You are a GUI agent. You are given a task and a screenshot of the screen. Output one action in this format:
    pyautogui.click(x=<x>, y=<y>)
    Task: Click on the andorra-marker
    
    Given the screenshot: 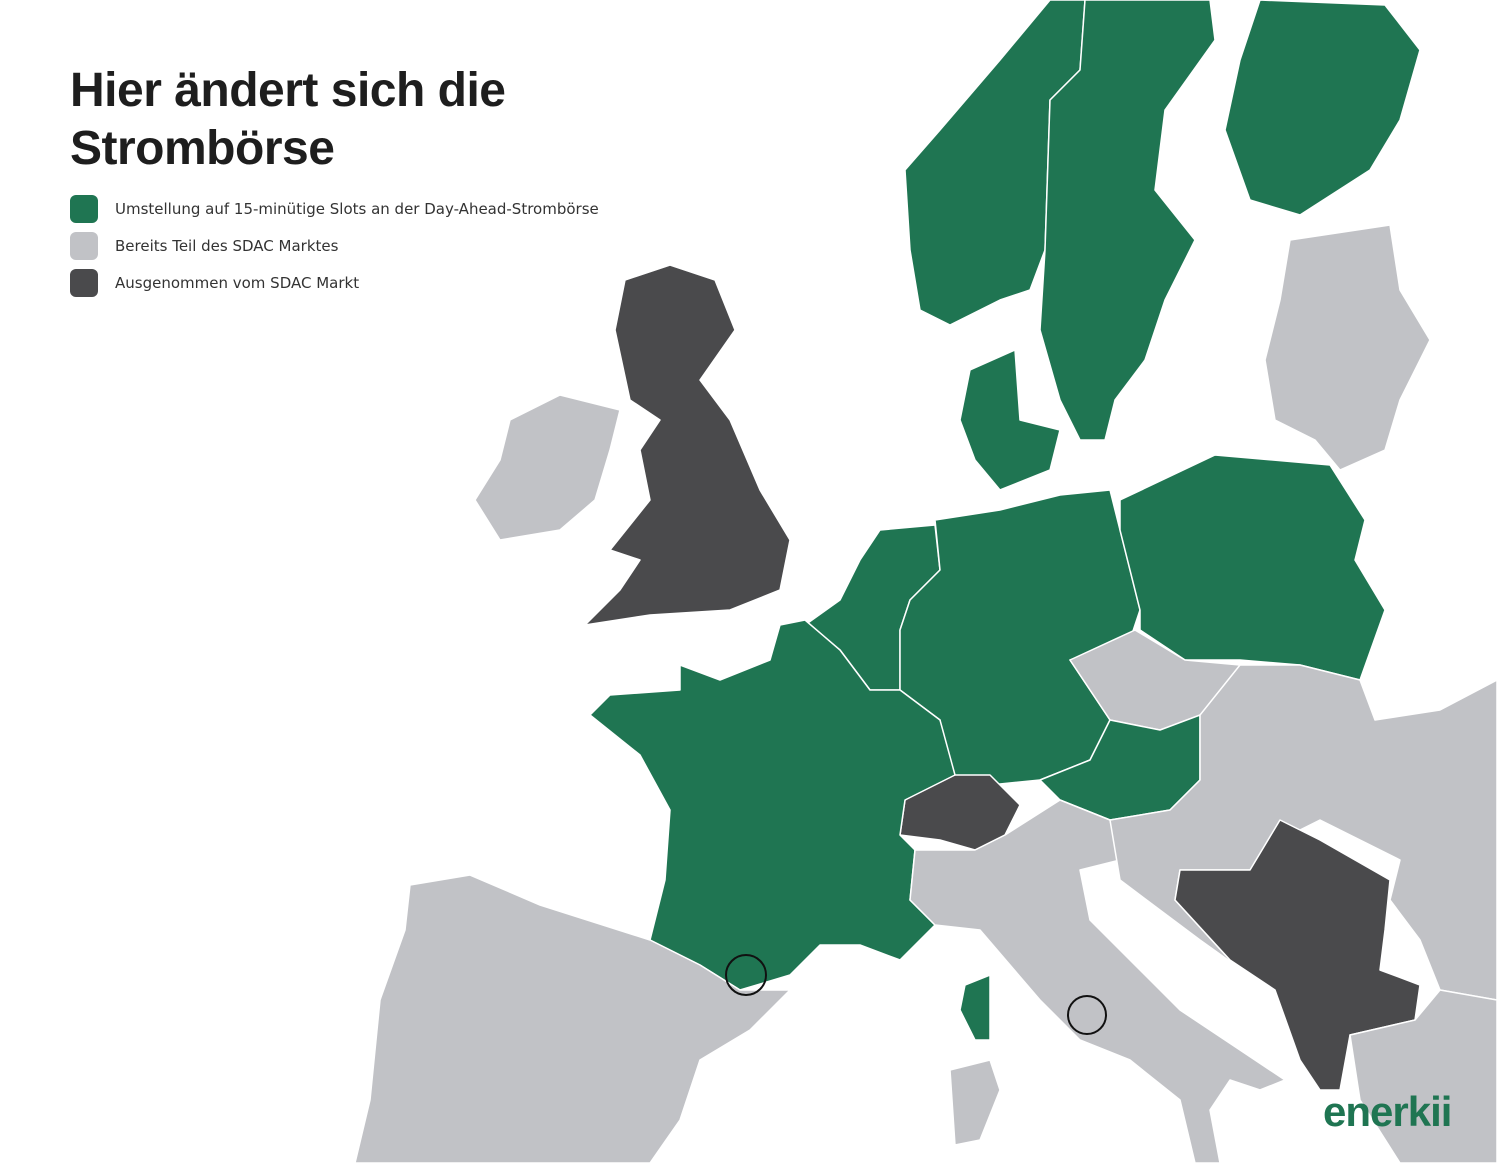 What is the action you would take?
    pyautogui.click(x=746, y=975)
    